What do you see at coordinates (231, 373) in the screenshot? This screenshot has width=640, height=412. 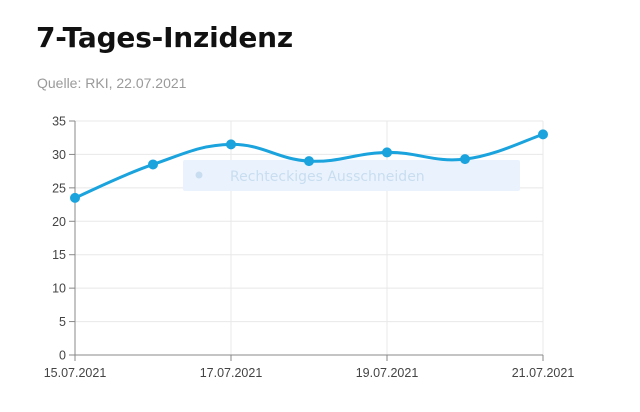 I see `x-tick-label: 17.07.2021` at bounding box center [231, 373].